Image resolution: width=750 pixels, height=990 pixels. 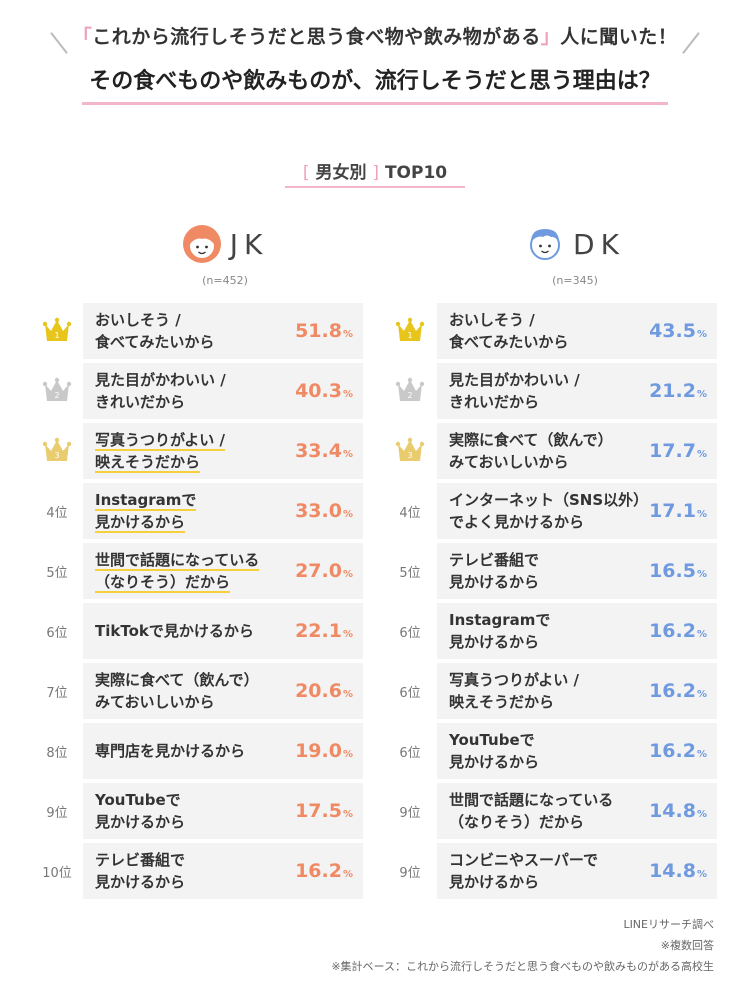 I want to click on reason-label: おいしそう / 食べてみたいから, so click(x=154, y=331).